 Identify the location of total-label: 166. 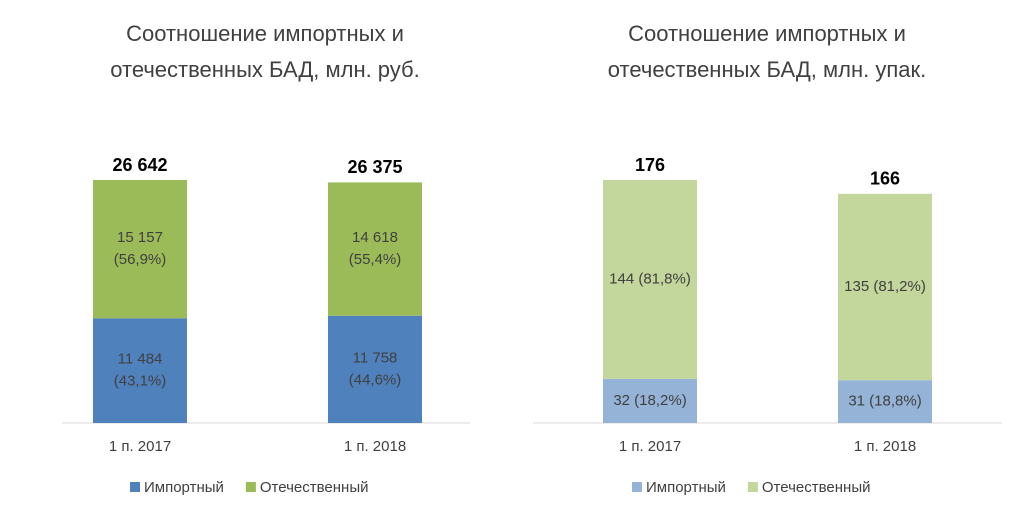
(885, 179).